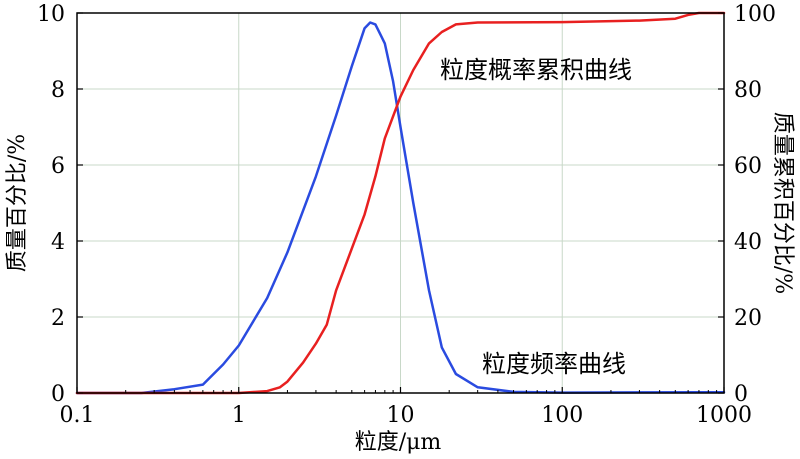  I want to click on x-tick-label: 1, so click(239, 415).